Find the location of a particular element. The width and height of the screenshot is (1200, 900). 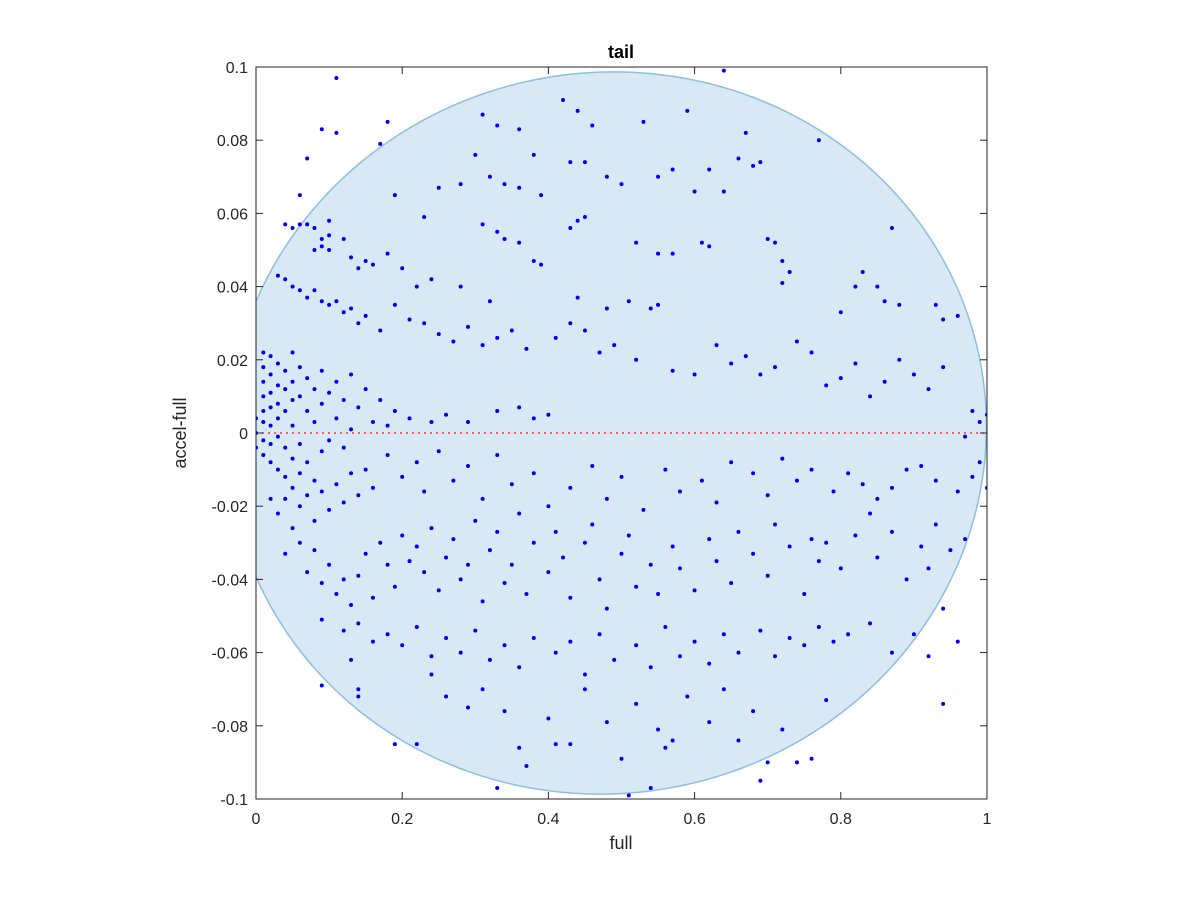

y-tick-label: 0.04 is located at coordinates (232, 288).